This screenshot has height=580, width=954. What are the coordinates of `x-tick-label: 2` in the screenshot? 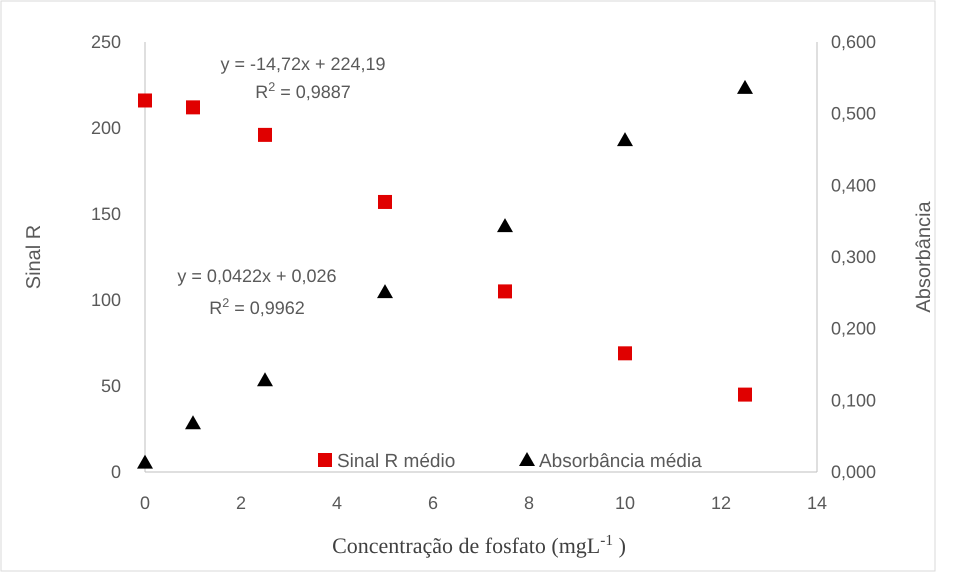 It's located at (241, 503).